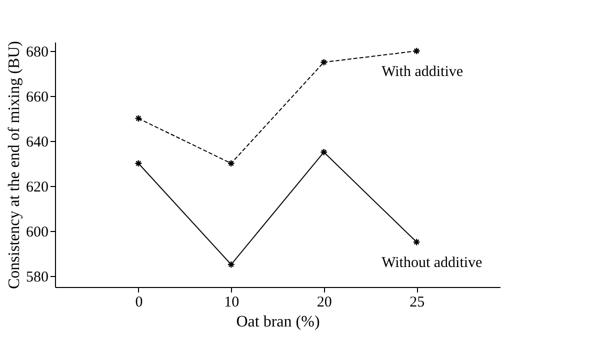 This screenshot has width=603, height=357. What do you see at coordinates (324, 302) in the screenshot?
I see `x-tick-label: 20` at bounding box center [324, 302].